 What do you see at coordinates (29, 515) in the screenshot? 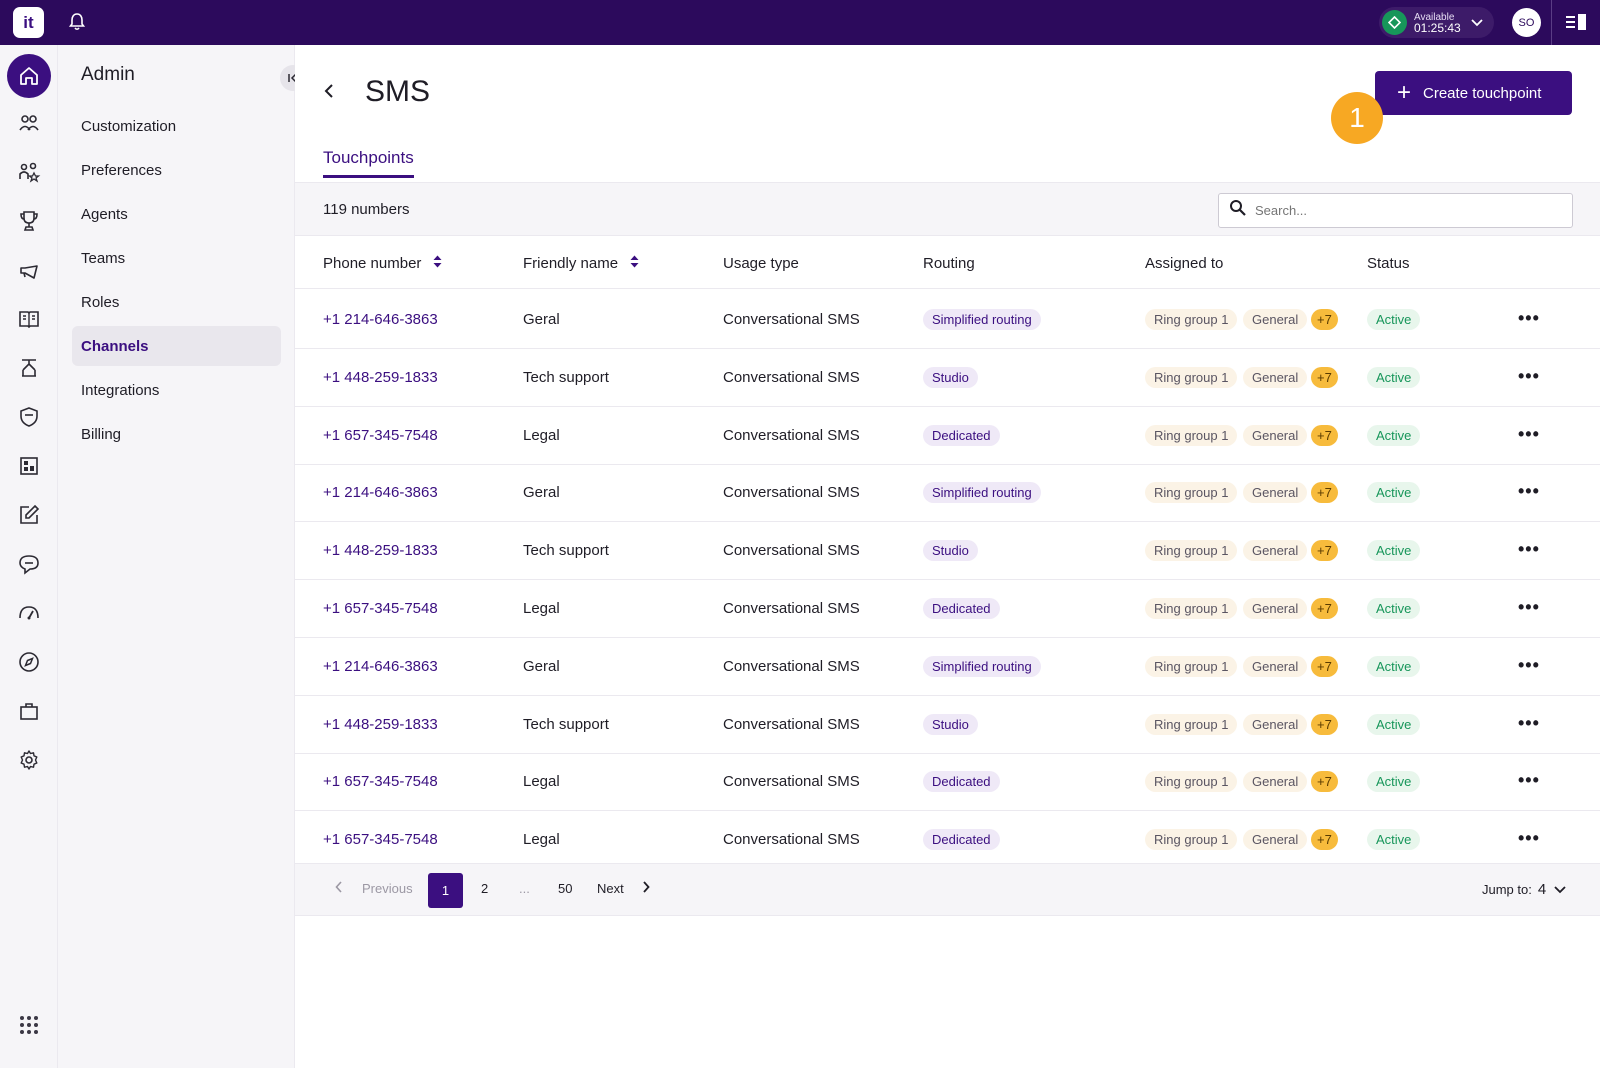
I see `edit-icon` at bounding box center [29, 515].